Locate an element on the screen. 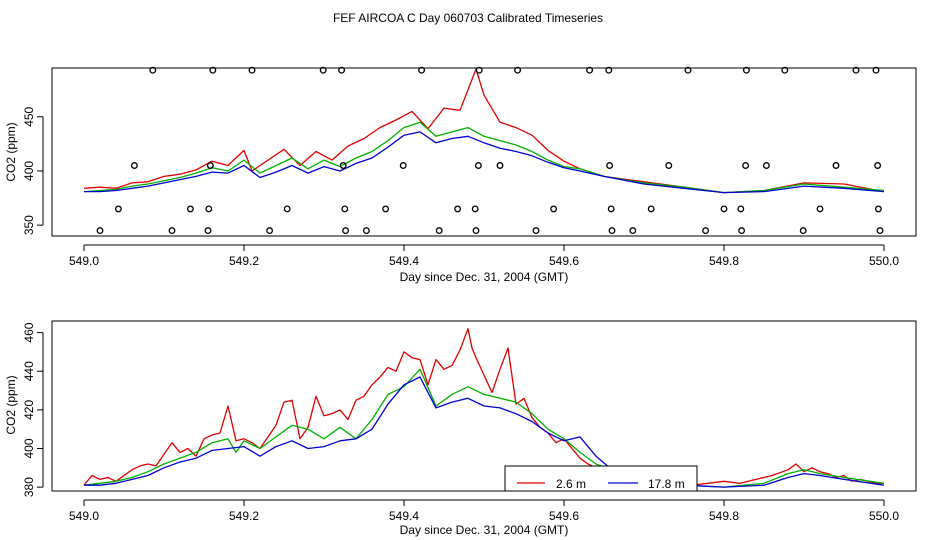 The height and width of the screenshot is (540, 936). top-series-17.8m is located at coordinates (484, 162).